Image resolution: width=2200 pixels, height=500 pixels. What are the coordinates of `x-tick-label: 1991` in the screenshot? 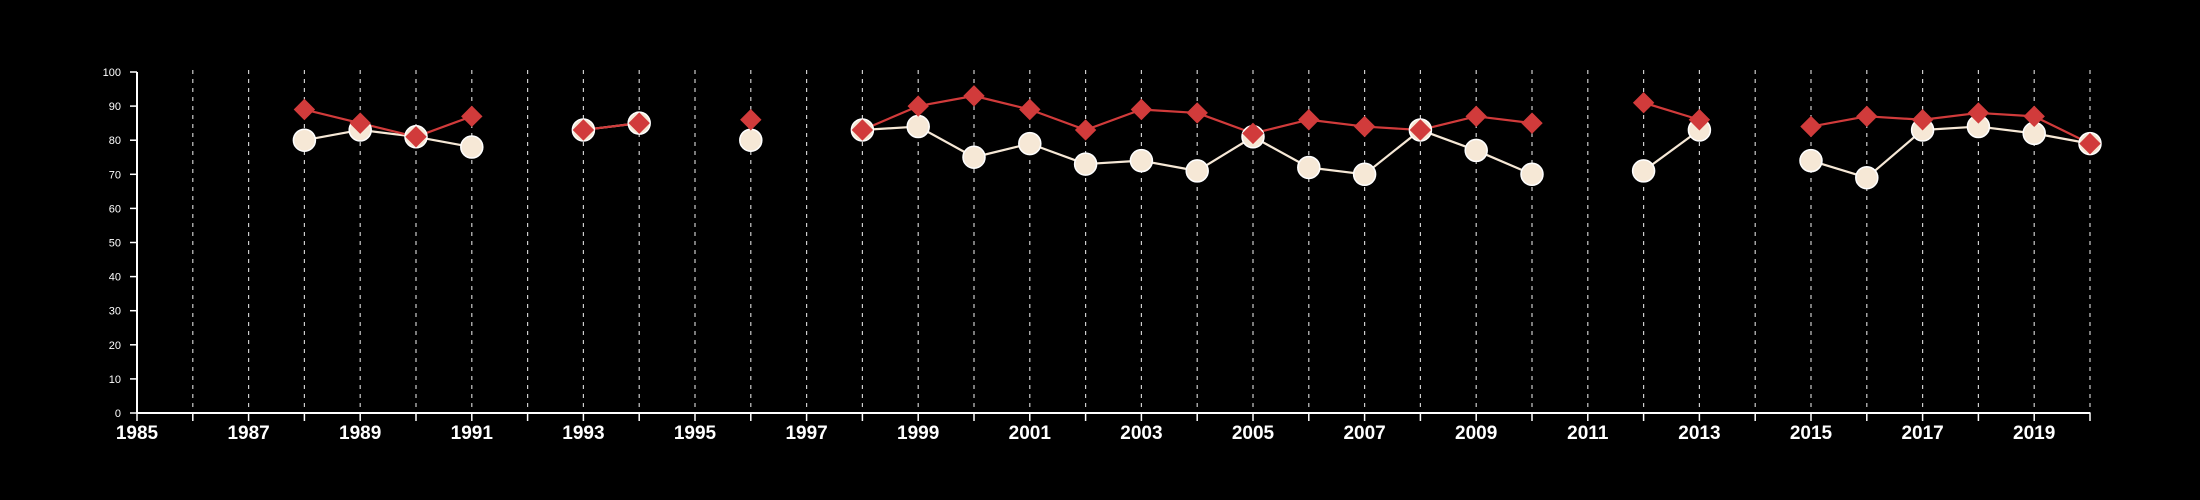 It's located at (472, 433).